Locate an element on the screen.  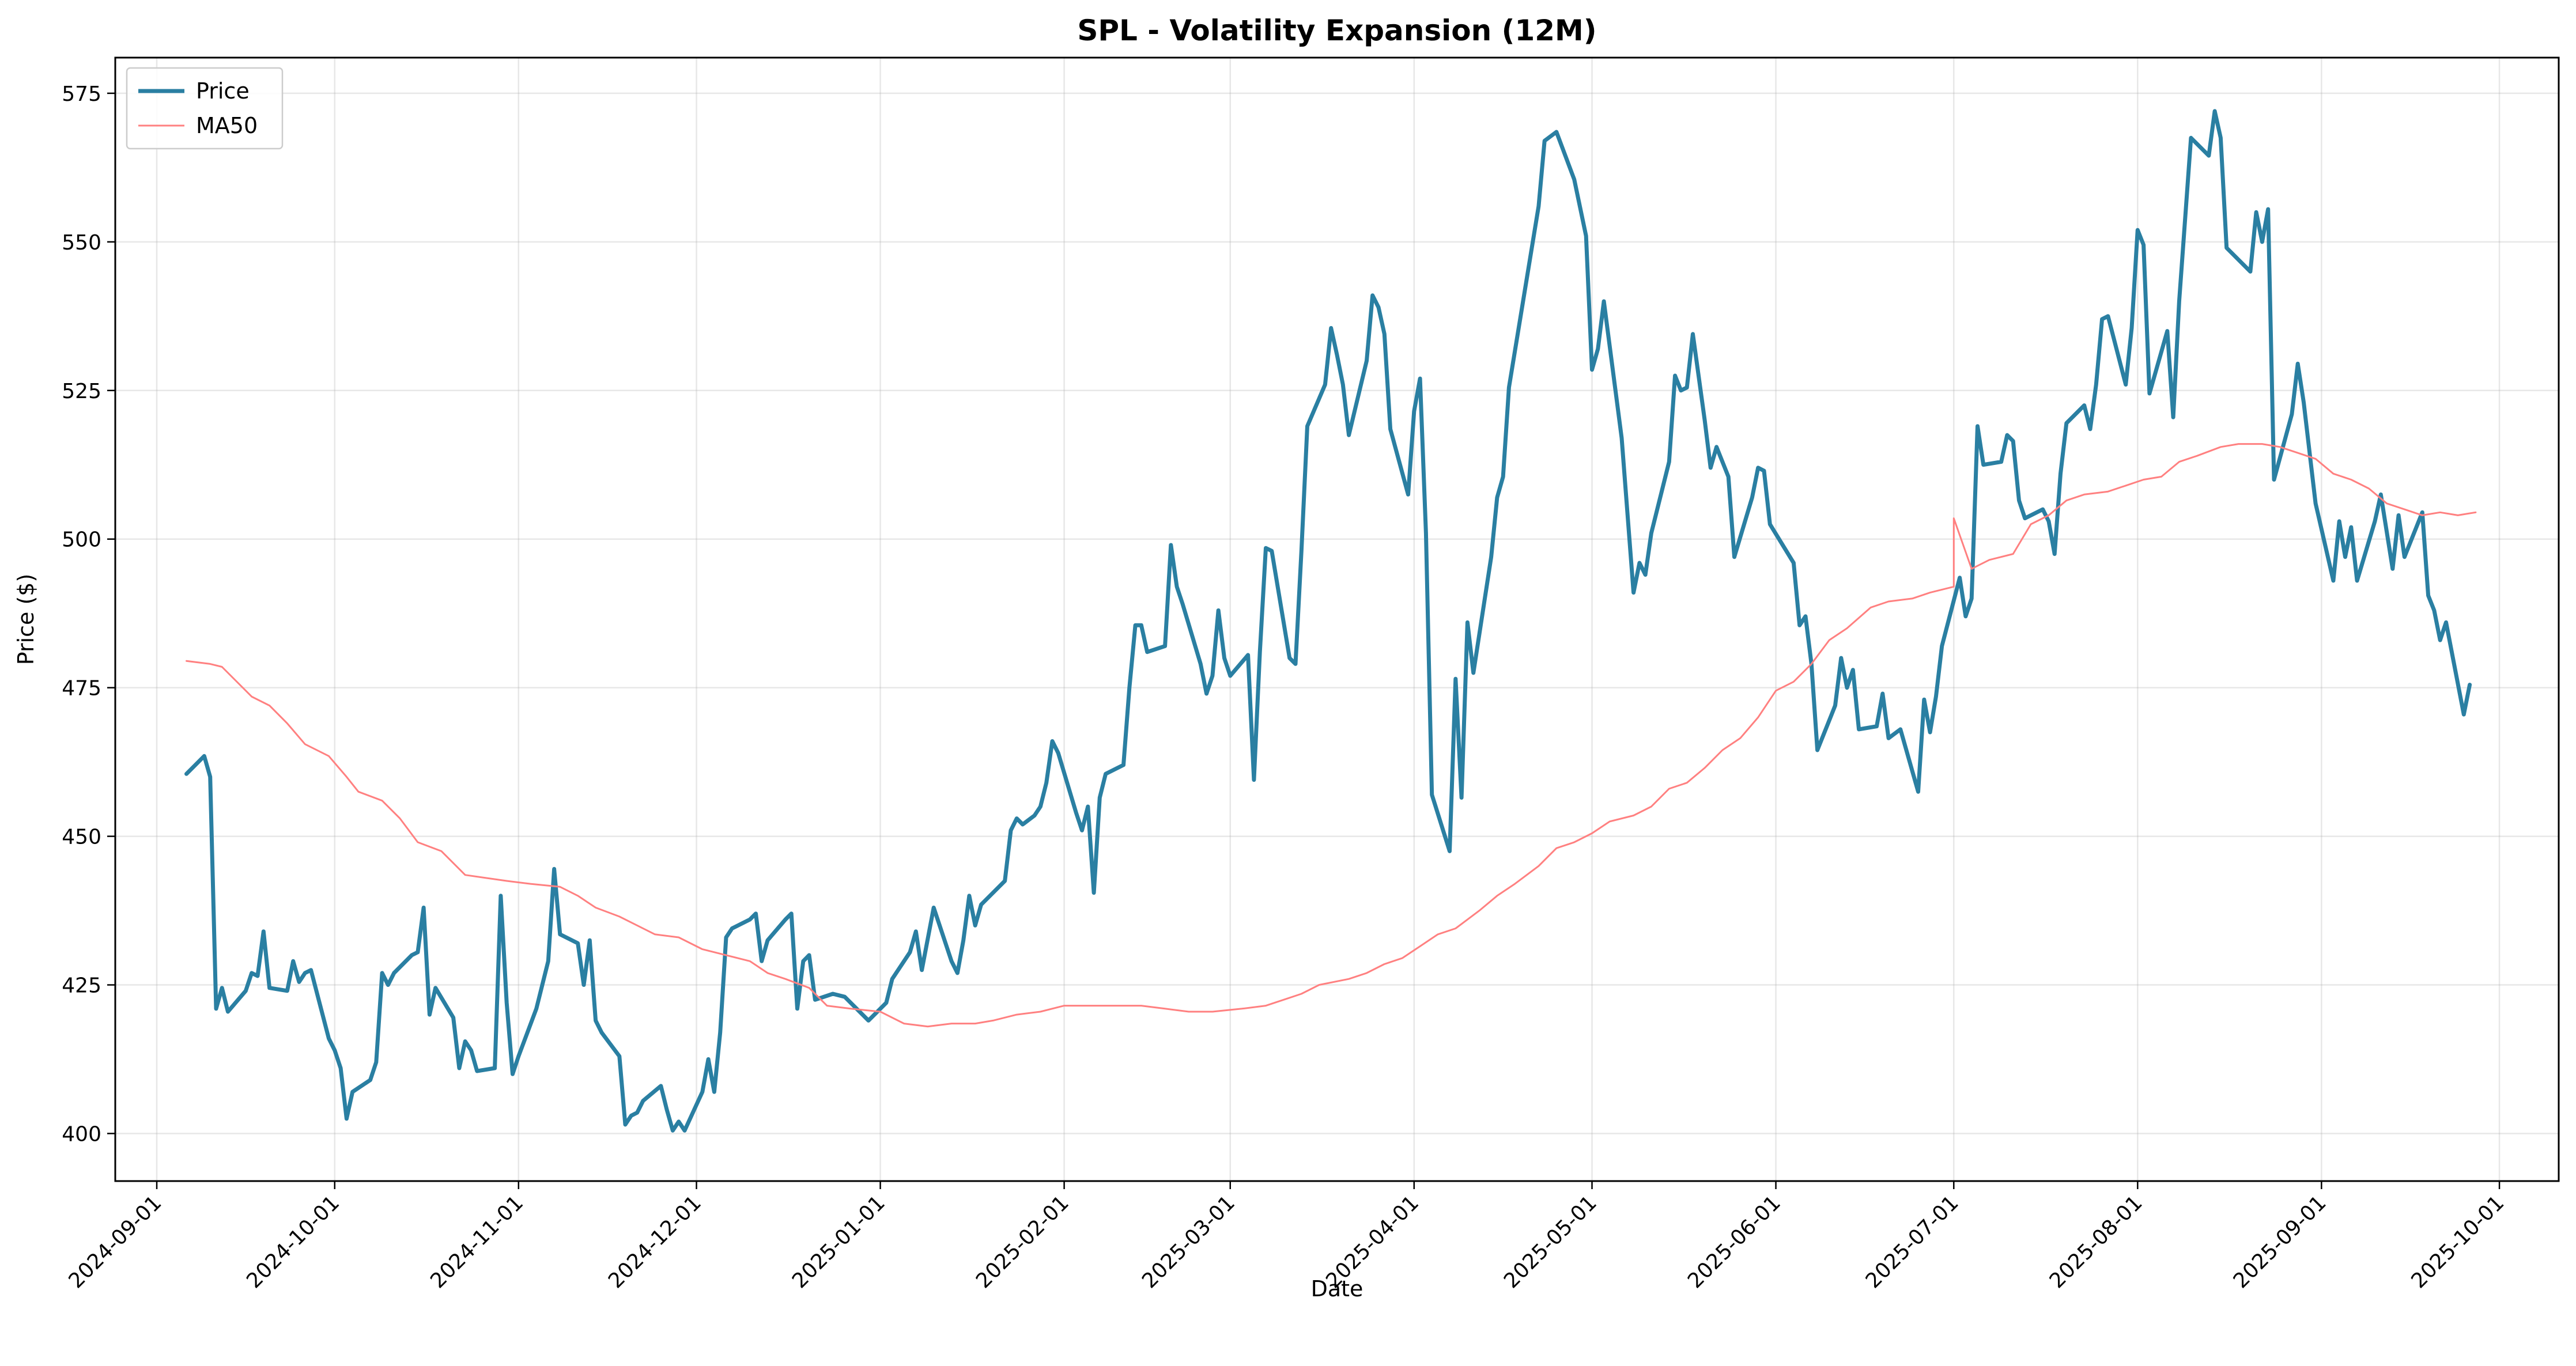
y-tick-label: 450 is located at coordinates (81, 837).